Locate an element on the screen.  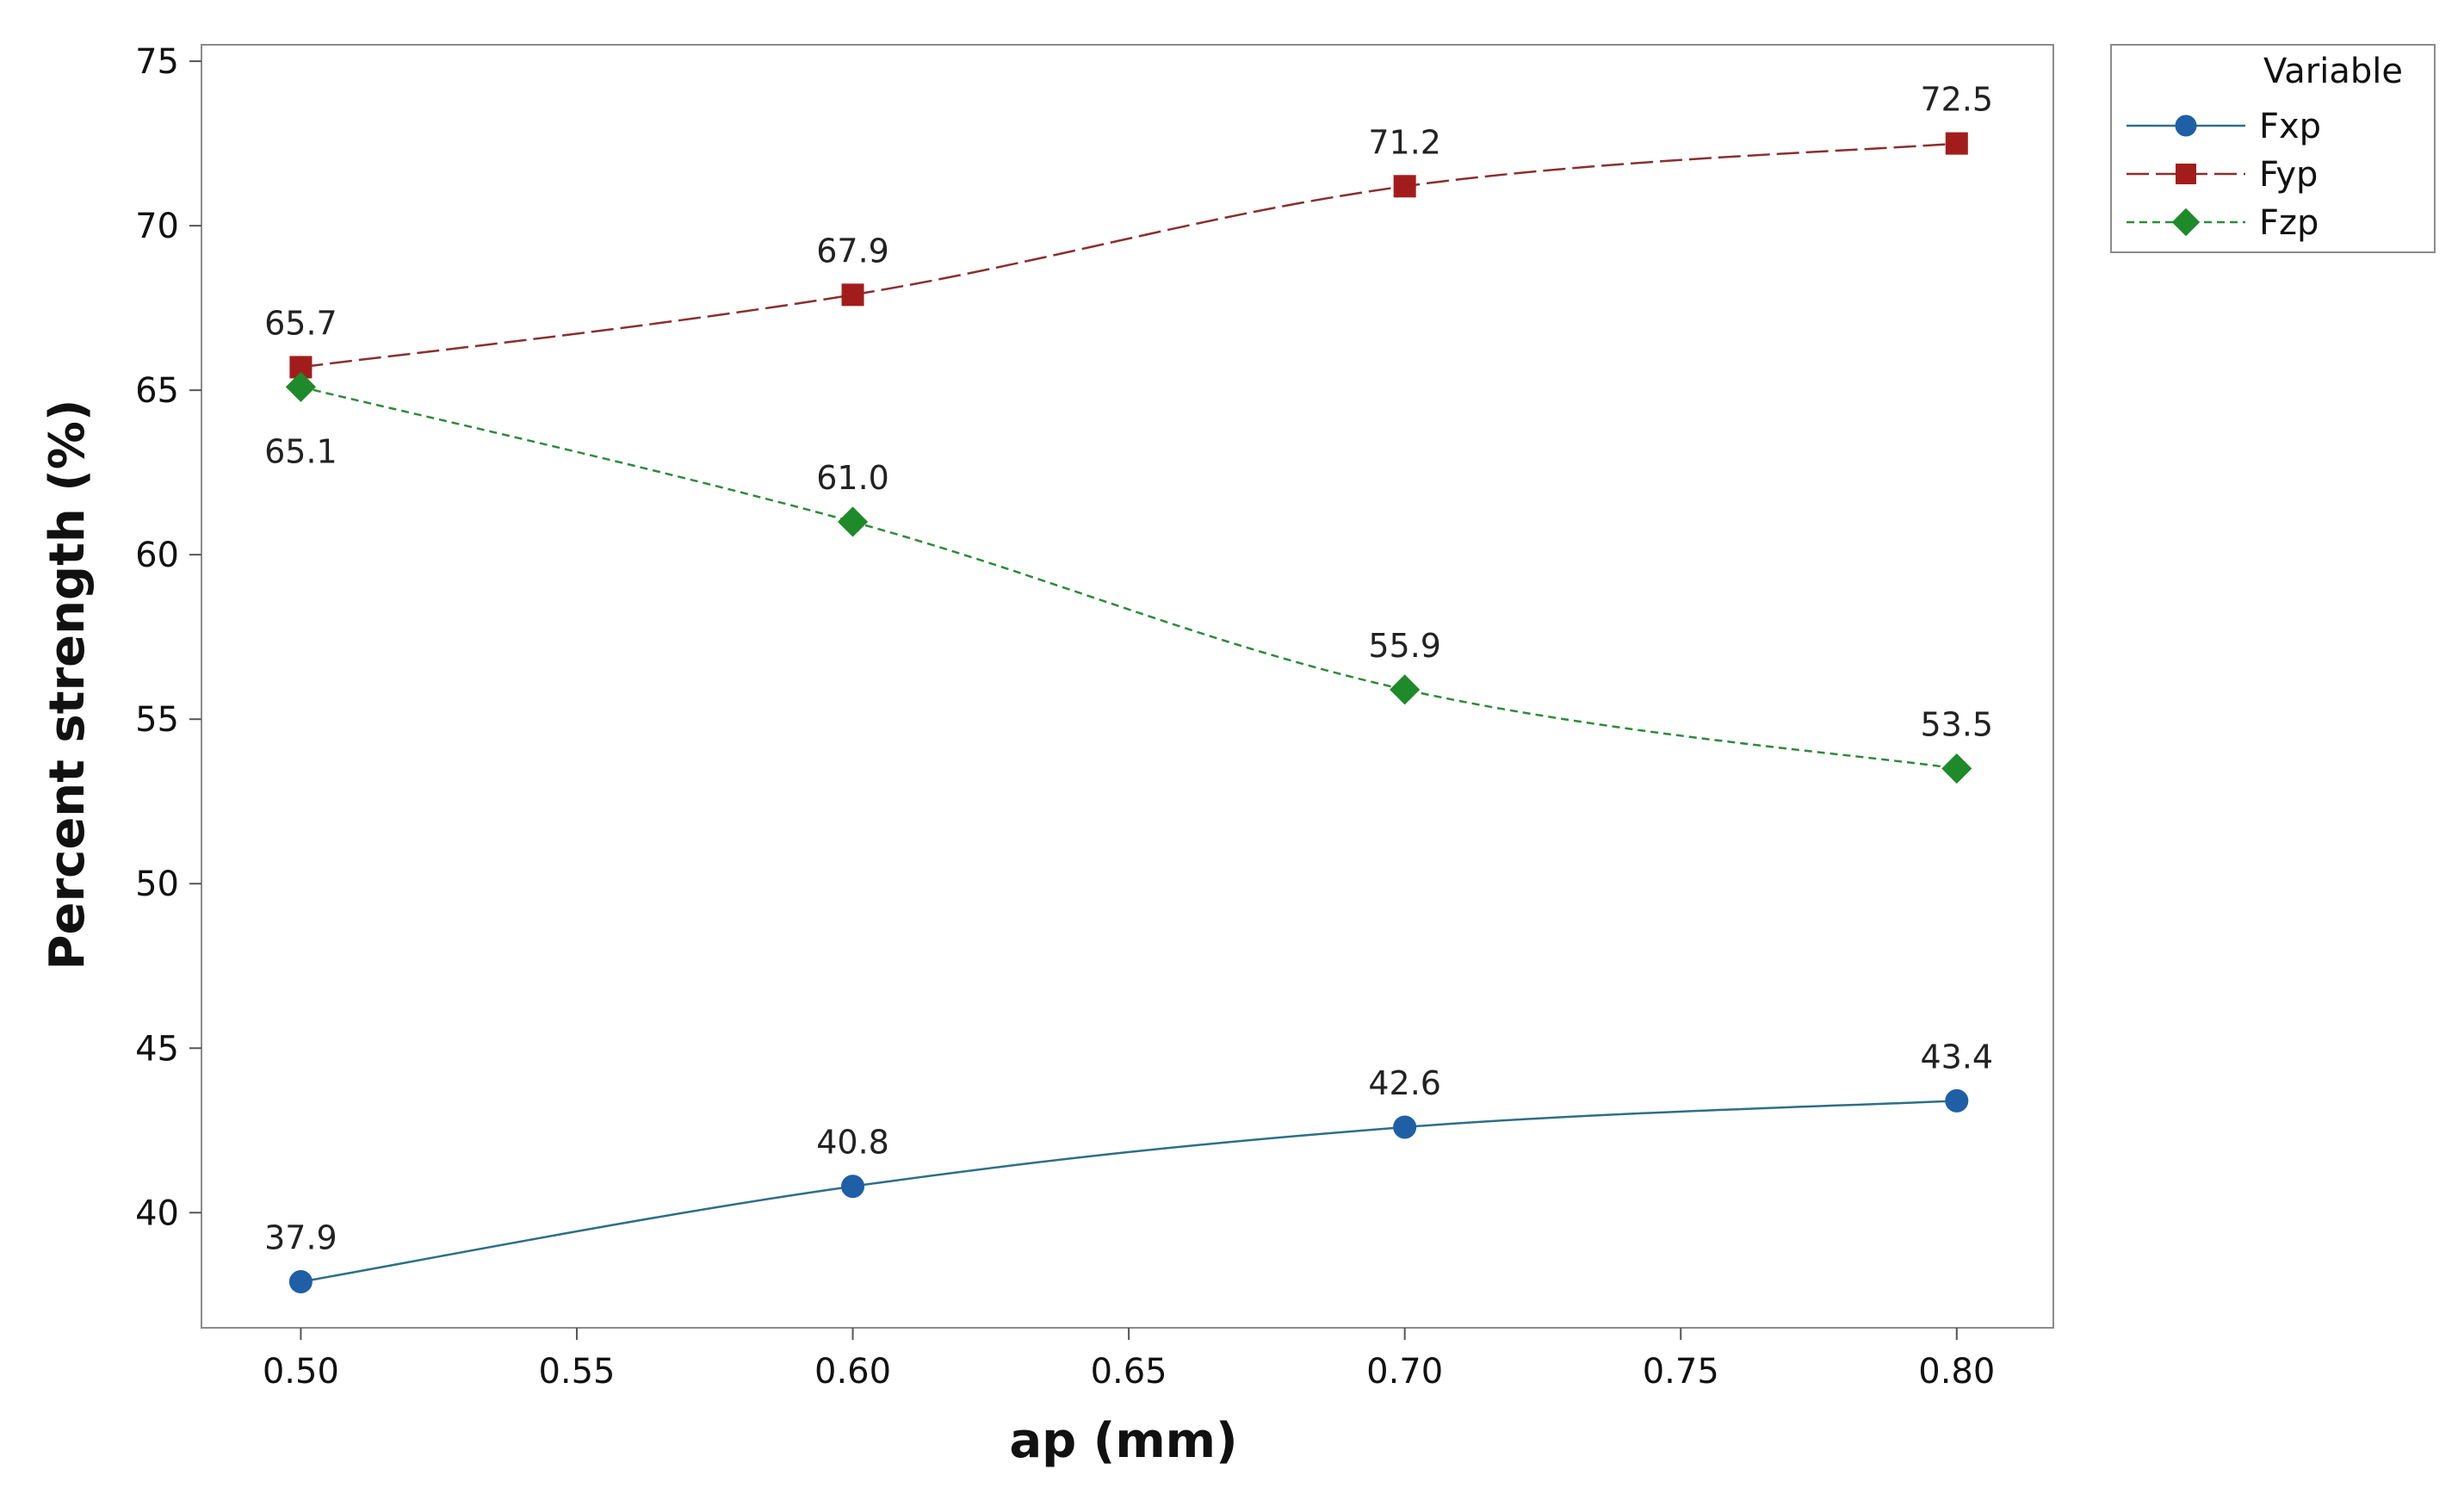
legend-label-fyp: Fyp is located at coordinates (2288, 175).